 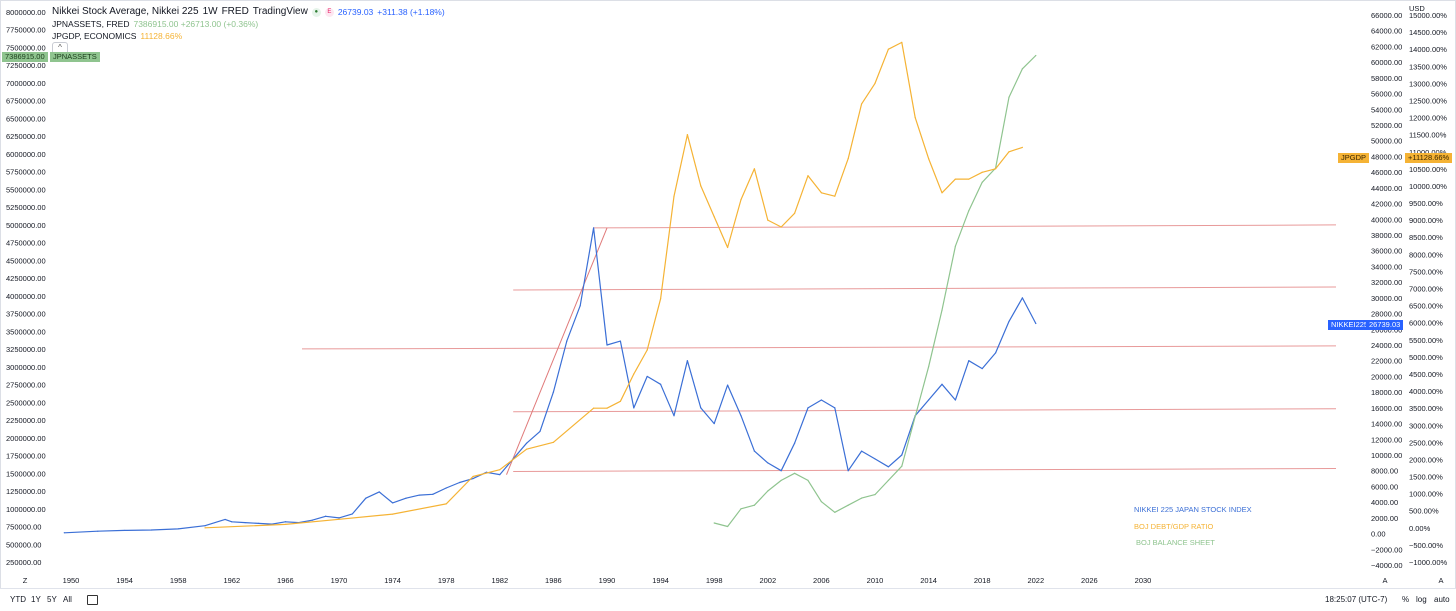 I want to click on right-axis-tick-label: 8000.00%, so click(x=1426, y=254).